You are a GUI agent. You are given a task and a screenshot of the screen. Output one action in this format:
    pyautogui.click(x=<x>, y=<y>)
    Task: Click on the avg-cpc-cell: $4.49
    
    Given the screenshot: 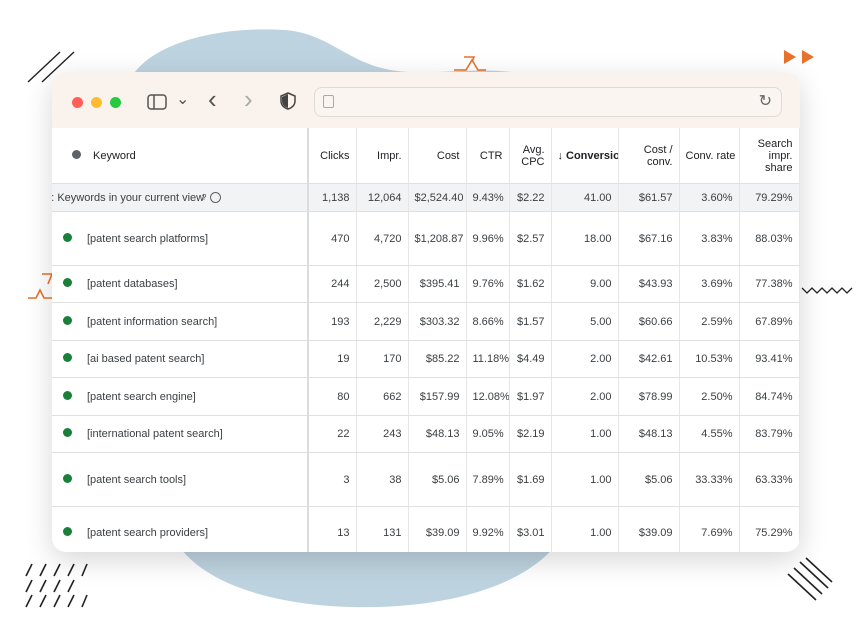 What is the action you would take?
    pyautogui.click(x=530, y=359)
    